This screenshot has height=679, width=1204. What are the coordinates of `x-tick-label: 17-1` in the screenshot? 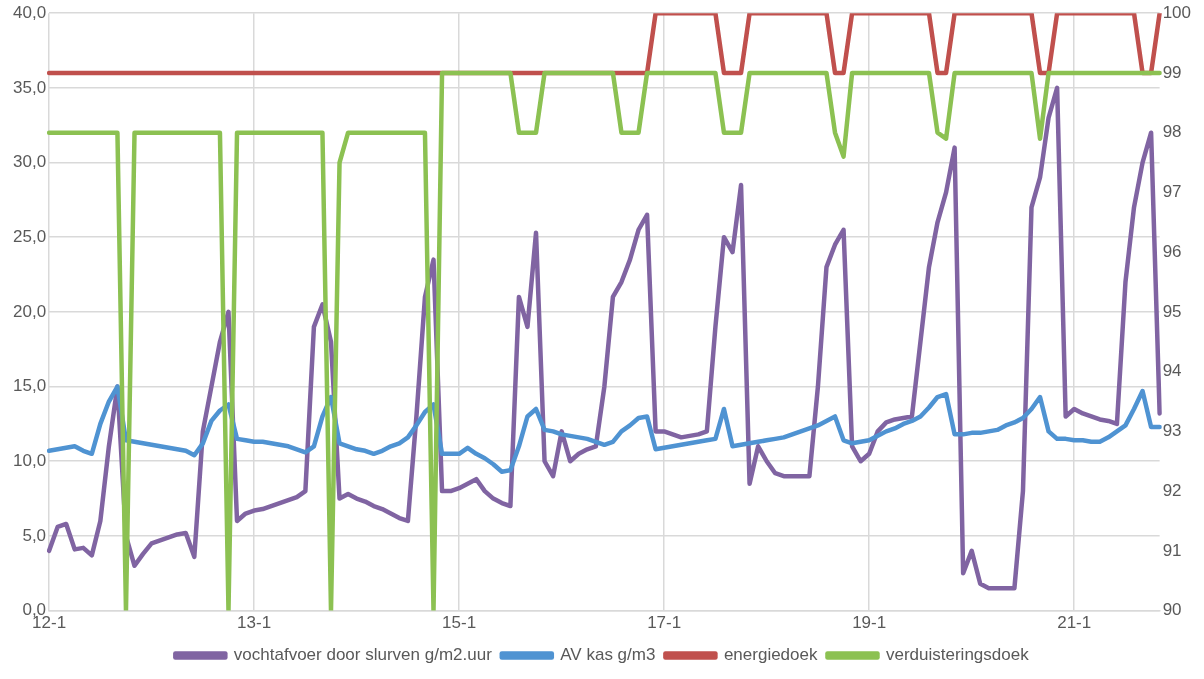 It's located at (664, 623).